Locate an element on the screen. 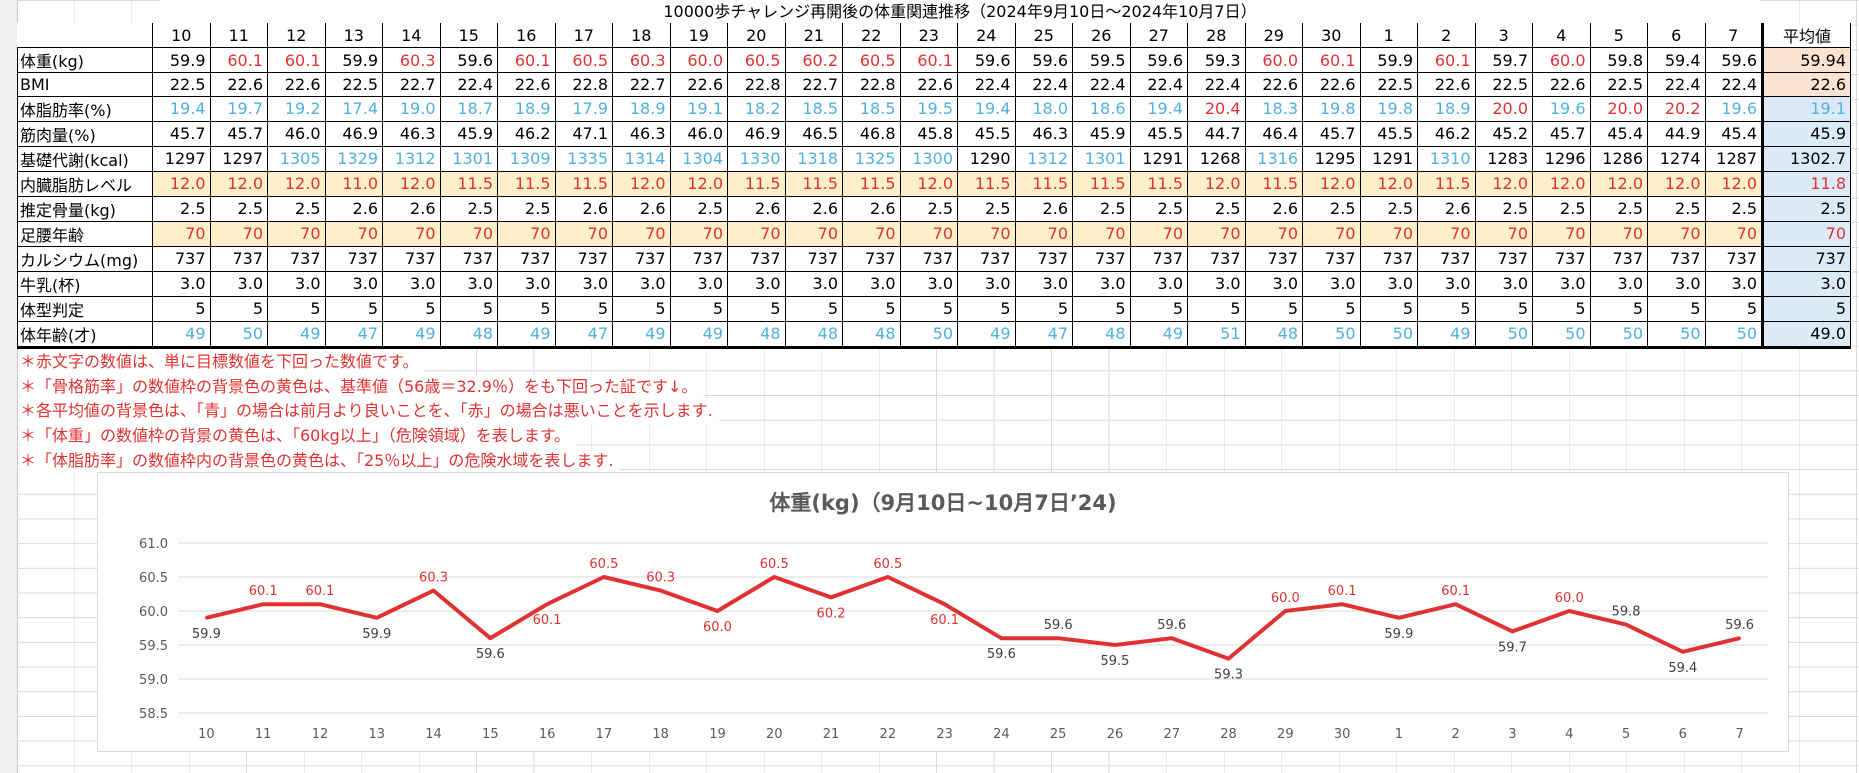 This screenshot has height=773, width=1859. date-header: 21 is located at coordinates (813, 35).